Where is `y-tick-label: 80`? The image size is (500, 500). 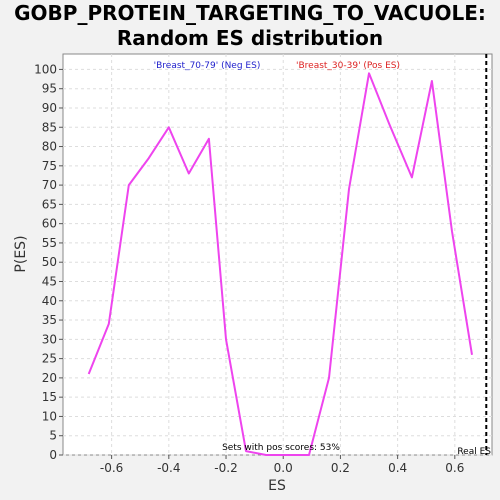
y-tick-label: 80 is located at coordinates (49, 147).